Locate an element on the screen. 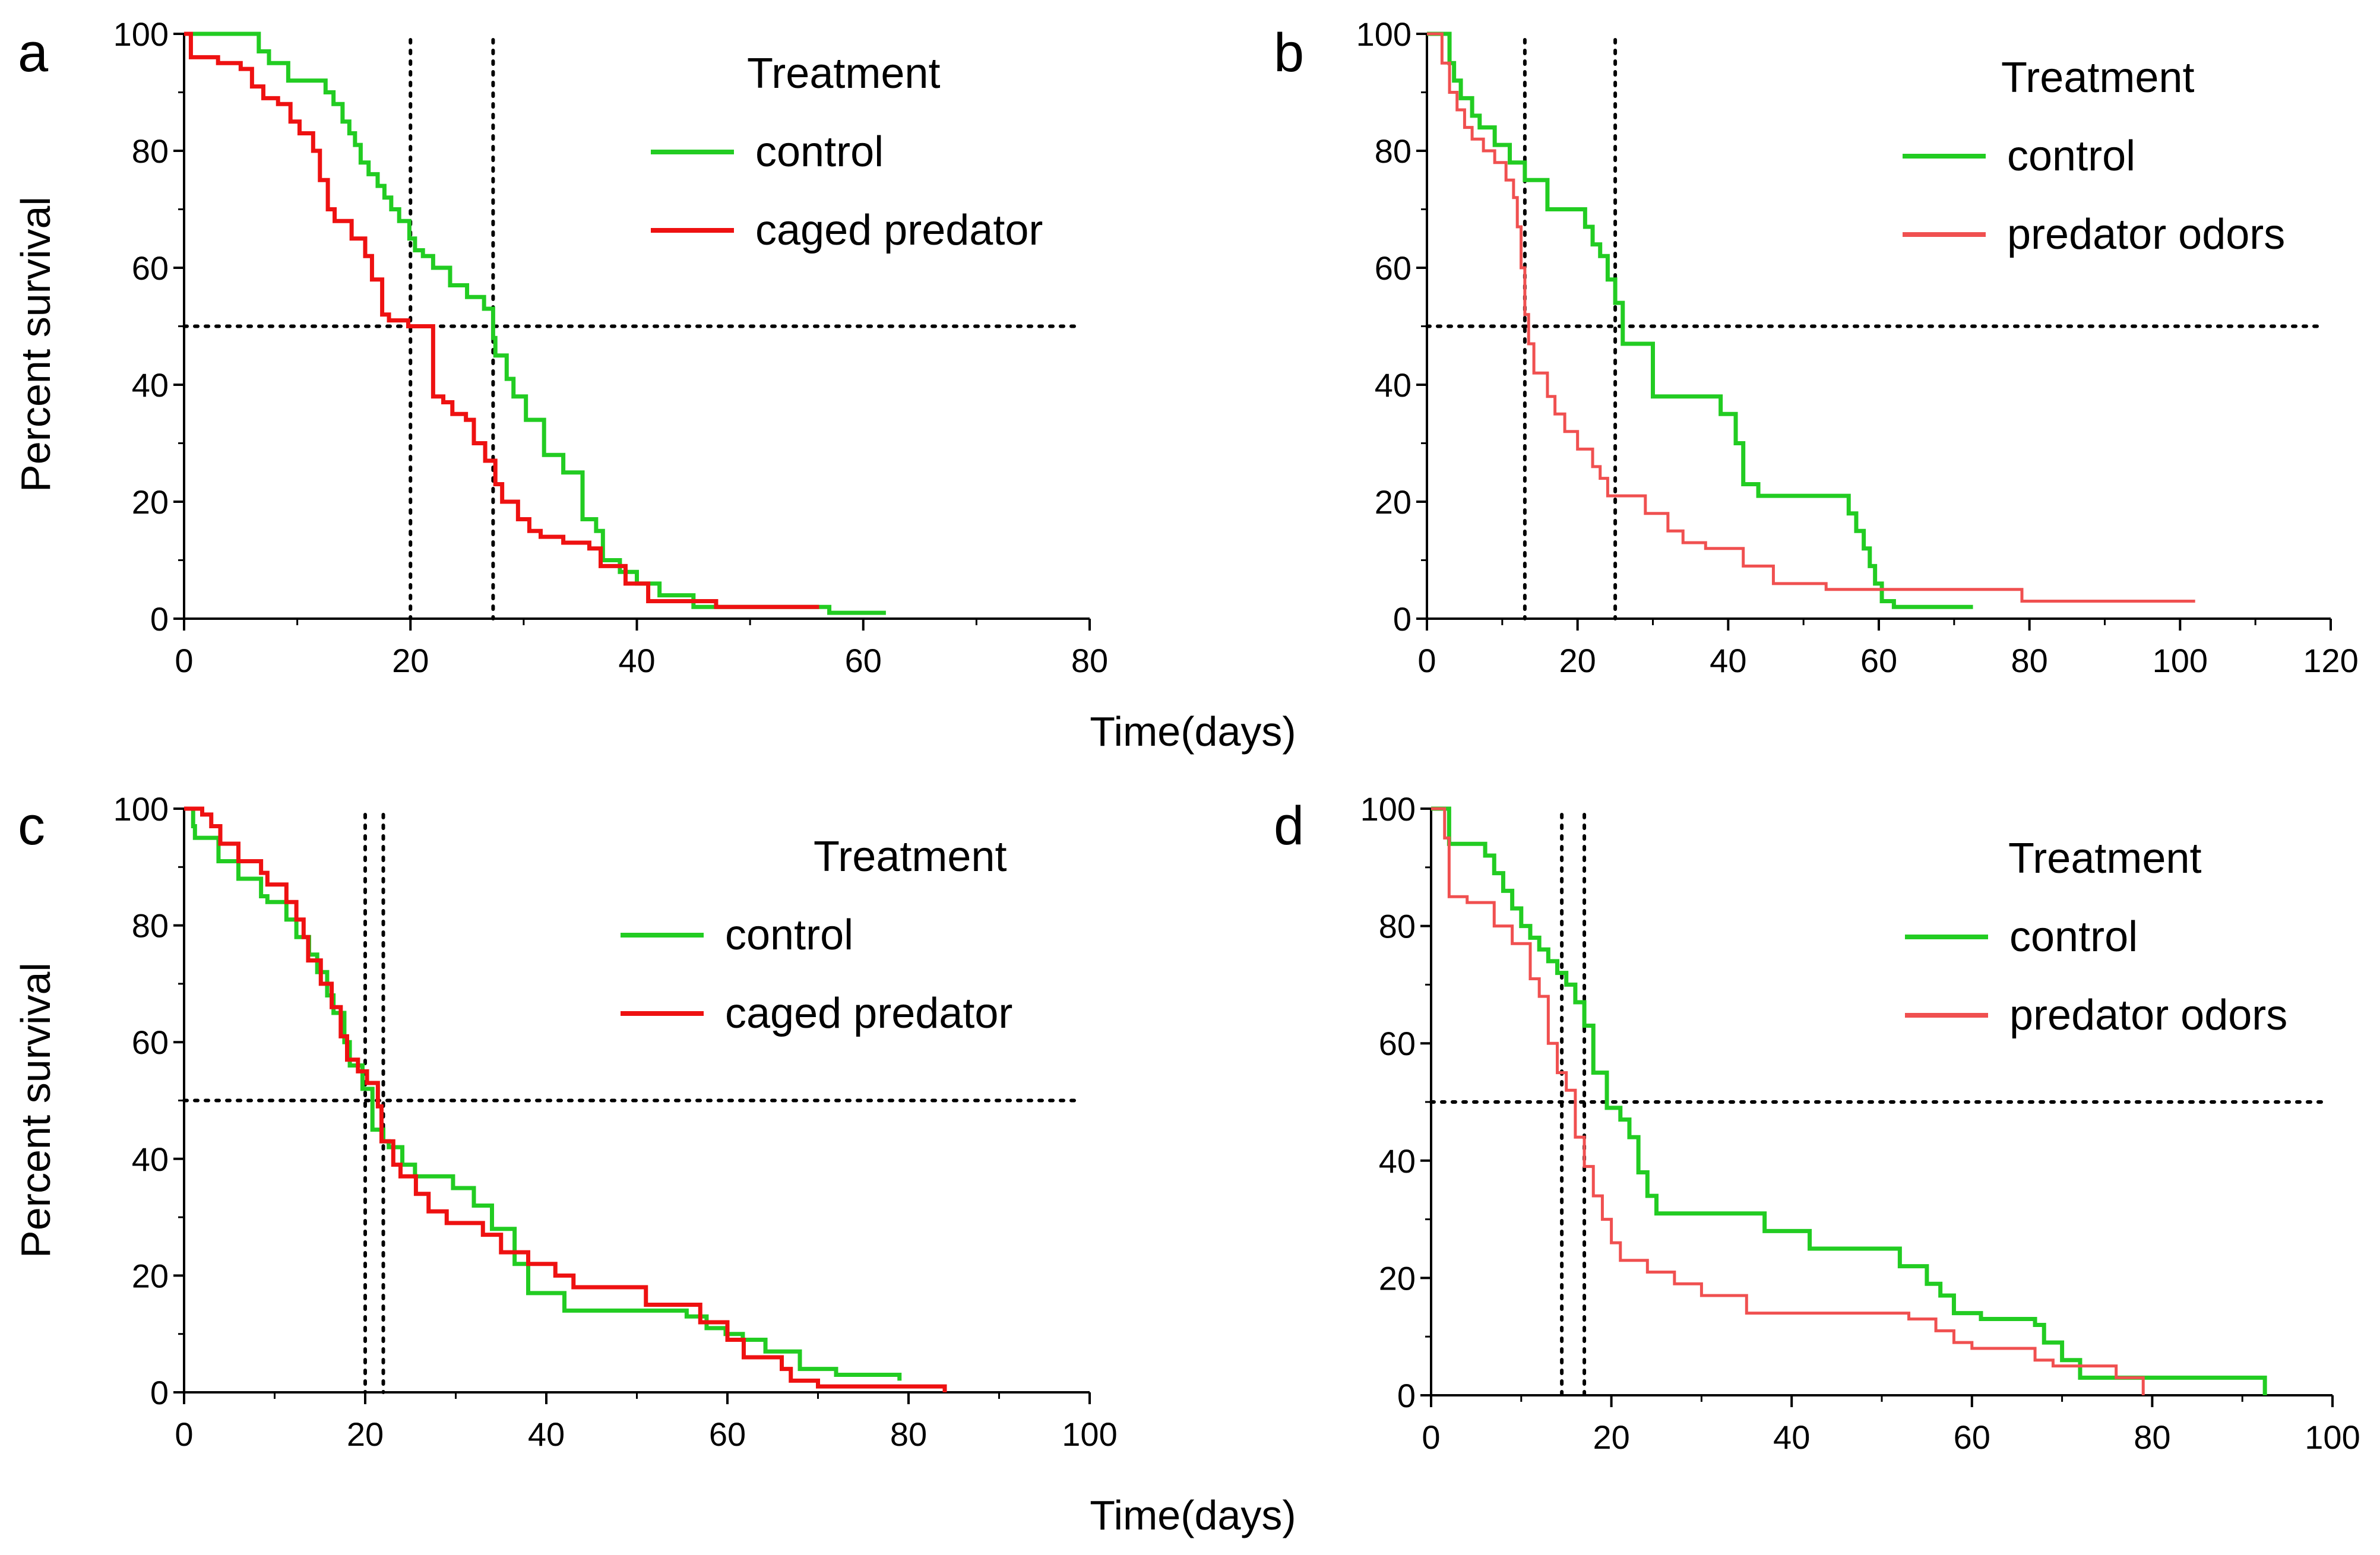 The height and width of the screenshot is (1555, 2380). x-axis-title-top: Time(days) is located at coordinates (1193, 731).